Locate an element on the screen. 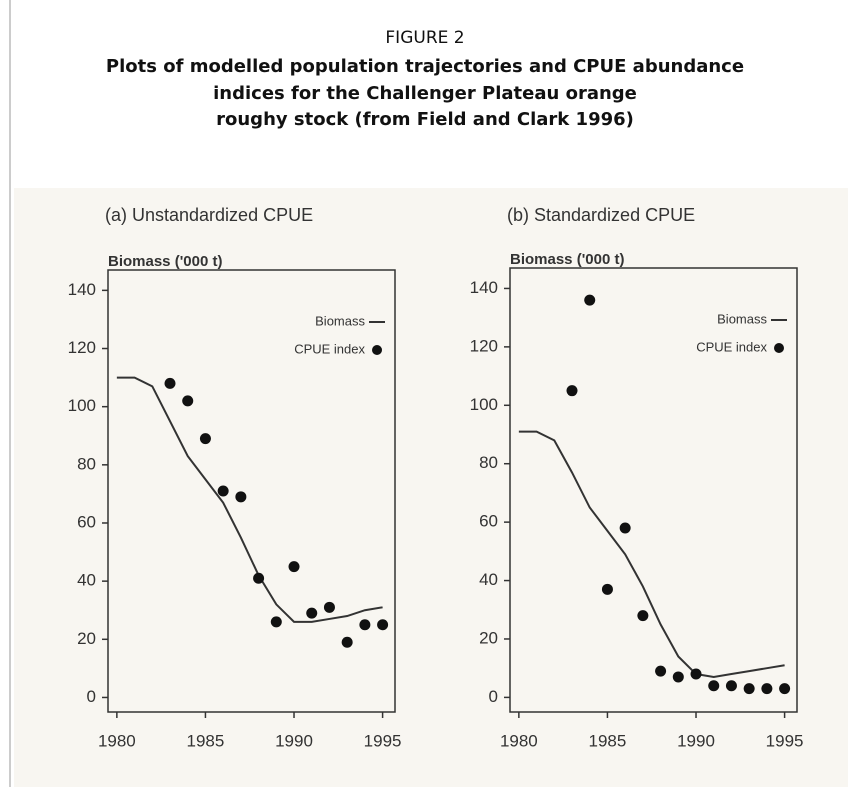  panel-title: (b) Standardized CPUE is located at coordinates (601, 215).